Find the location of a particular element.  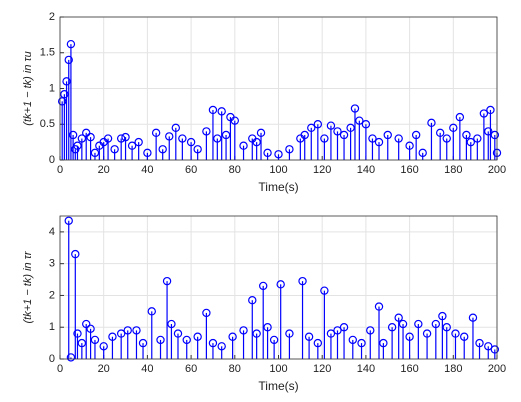

x-tick-label: 20 is located at coordinates (104, 170).